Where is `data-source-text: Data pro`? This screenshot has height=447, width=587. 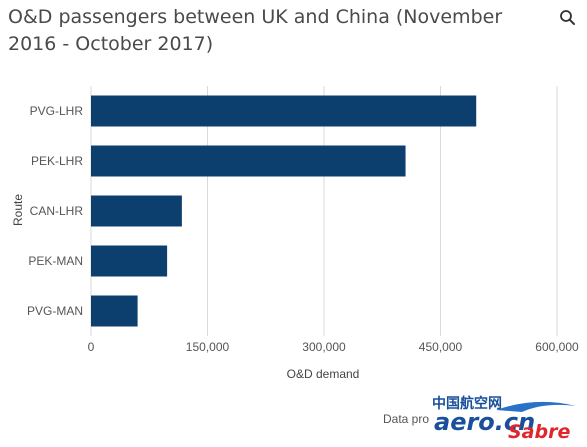 data-source-text: Data pro is located at coordinates (406, 419).